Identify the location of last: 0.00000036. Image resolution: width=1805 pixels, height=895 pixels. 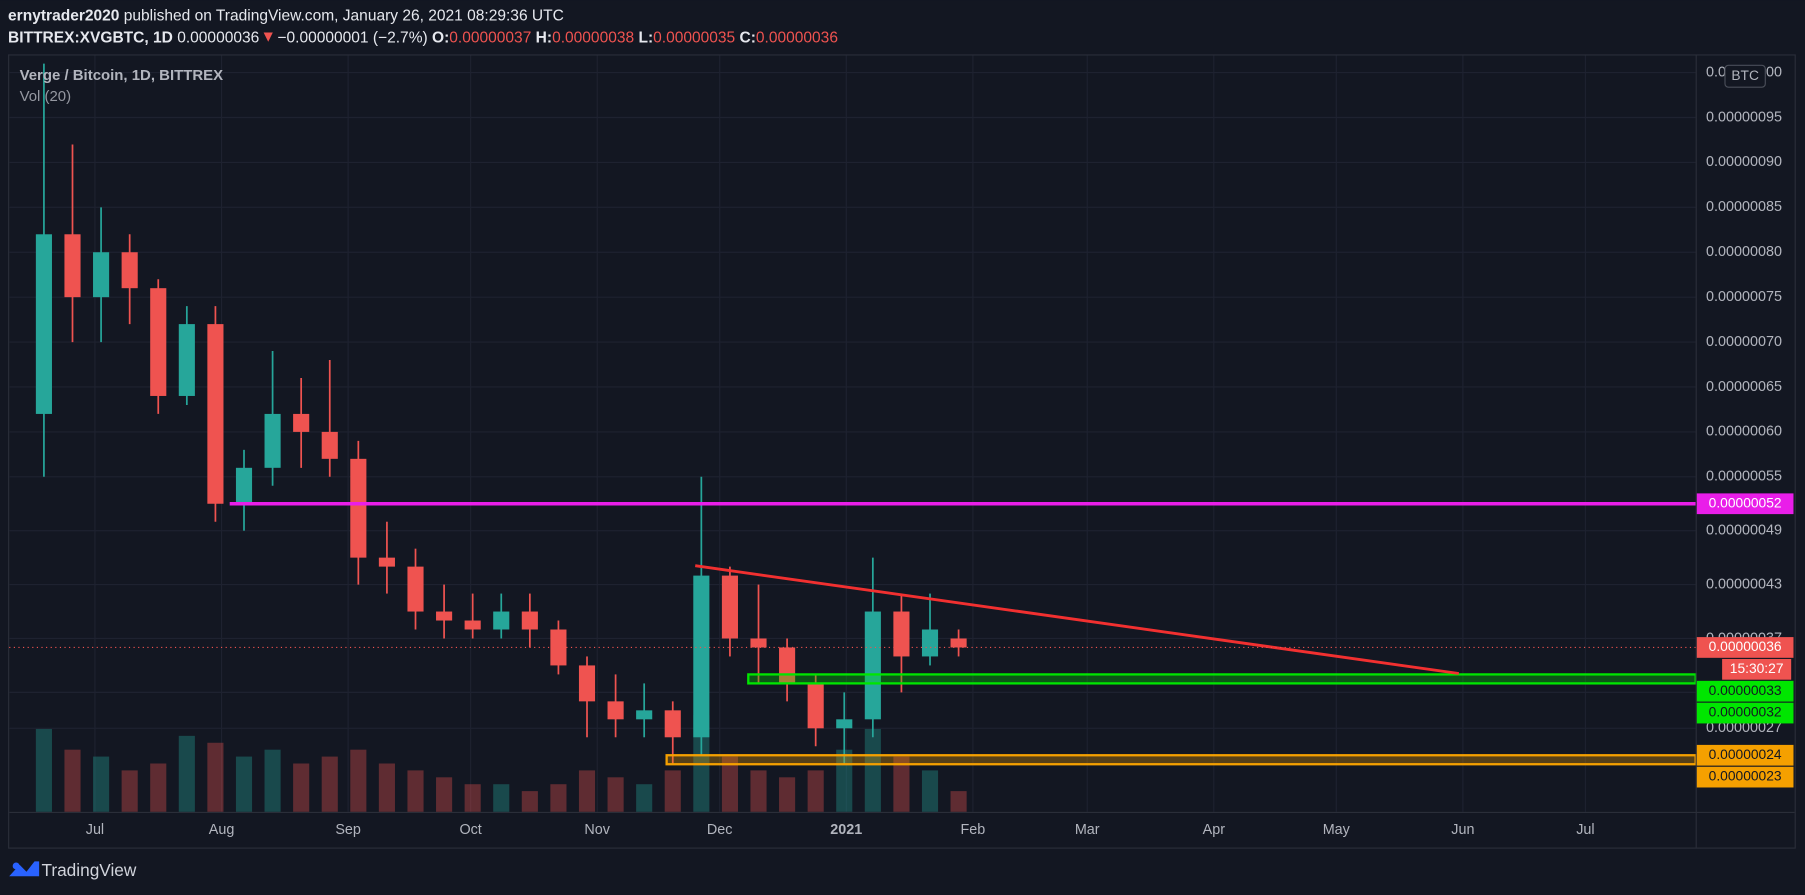
(218, 37).